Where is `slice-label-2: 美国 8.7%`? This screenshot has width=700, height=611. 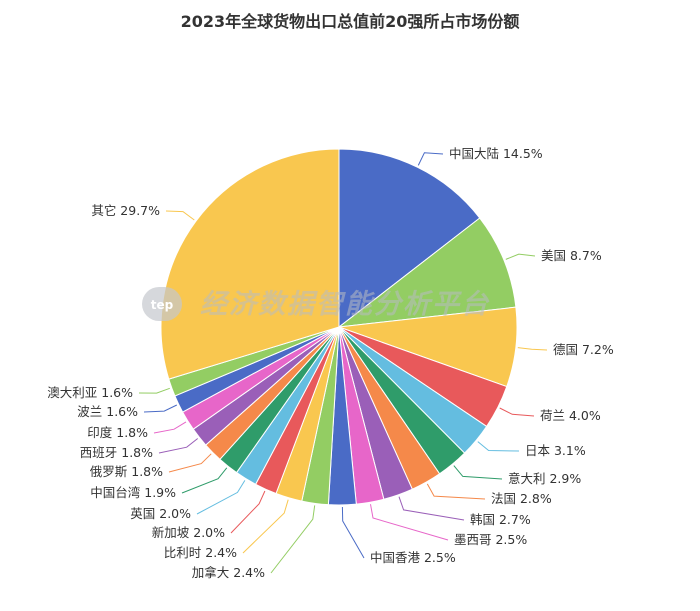
slice-label-2: 美国 8.7% is located at coordinates (571, 255).